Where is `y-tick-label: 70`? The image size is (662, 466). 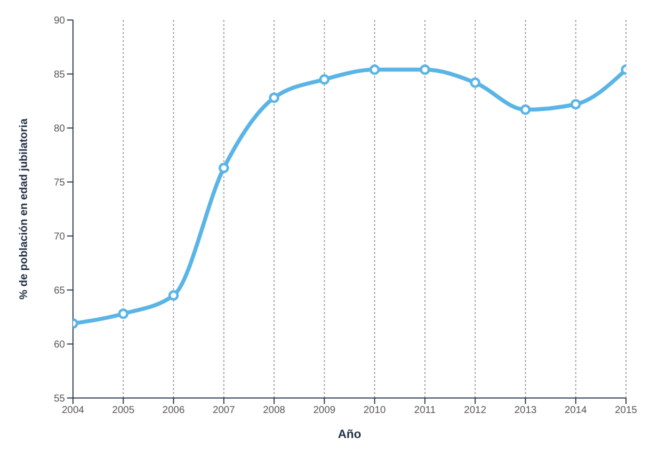 y-tick-label: 70 is located at coordinates (60, 237).